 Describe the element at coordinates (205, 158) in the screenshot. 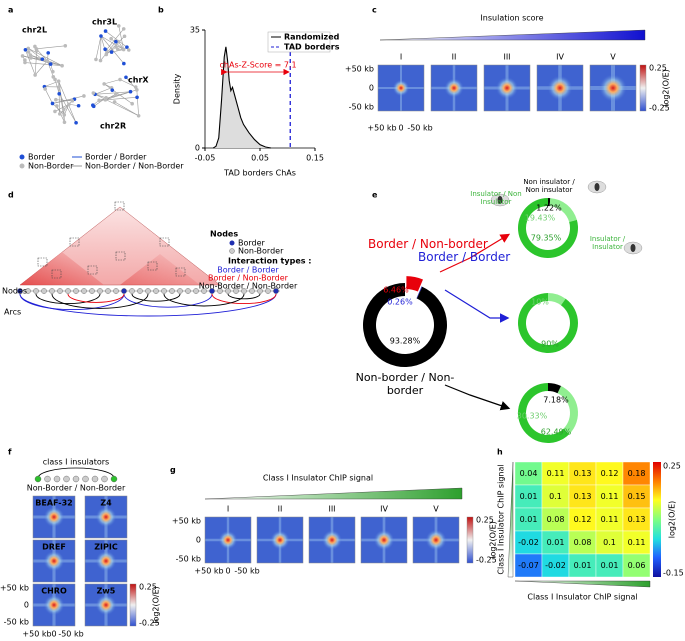

I see `x-tick-label: -0.05` at that location.